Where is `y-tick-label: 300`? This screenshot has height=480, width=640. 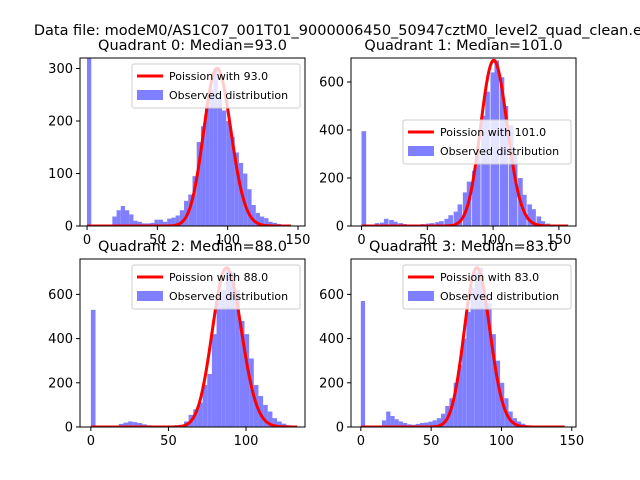 y-tick-label: 300 is located at coordinates (60, 69).